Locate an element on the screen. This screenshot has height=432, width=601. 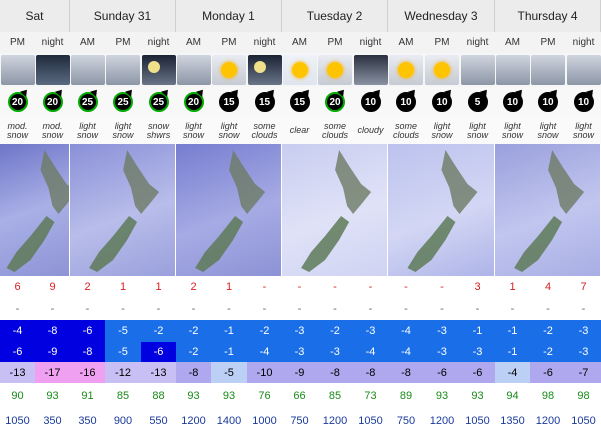
wind-cell: 15 is located at coordinates (229, 102).